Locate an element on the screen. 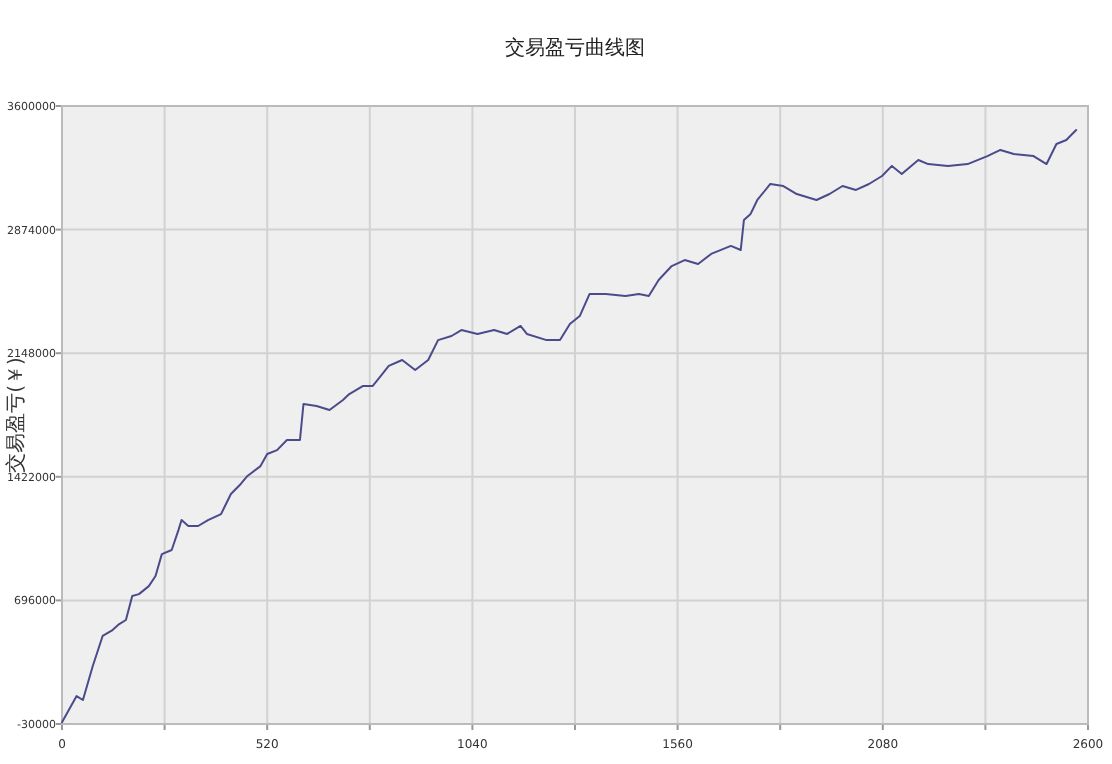  chart-title: 交易盈亏曲线图 is located at coordinates (575, 48).